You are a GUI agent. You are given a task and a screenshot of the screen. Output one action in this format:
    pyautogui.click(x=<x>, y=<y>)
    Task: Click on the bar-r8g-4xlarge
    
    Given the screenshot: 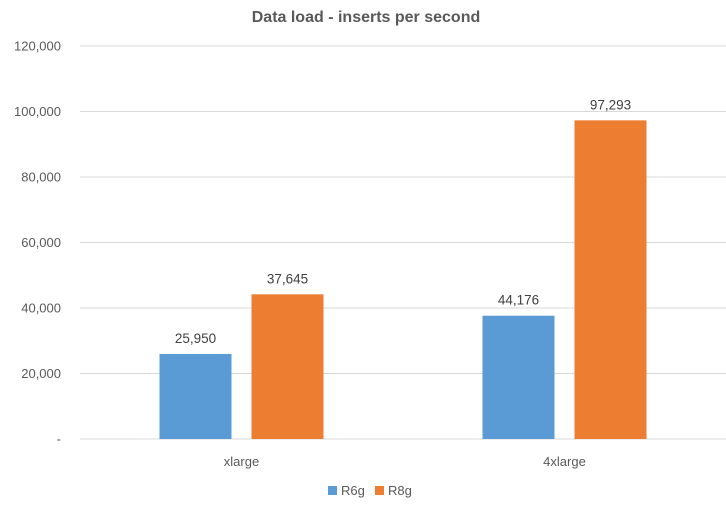 What is the action you would take?
    pyautogui.click(x=610, y=280)
    